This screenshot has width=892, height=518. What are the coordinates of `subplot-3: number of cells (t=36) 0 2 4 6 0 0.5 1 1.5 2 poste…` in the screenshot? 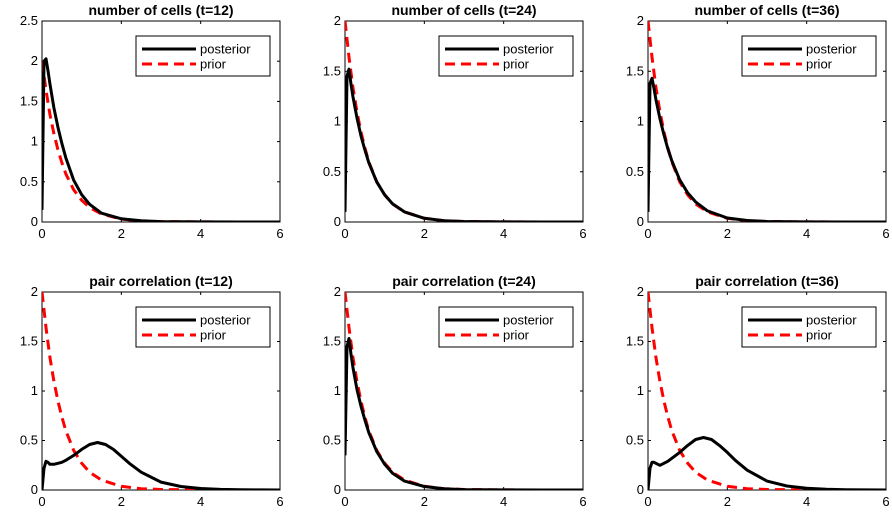 It's located at (758, 121).